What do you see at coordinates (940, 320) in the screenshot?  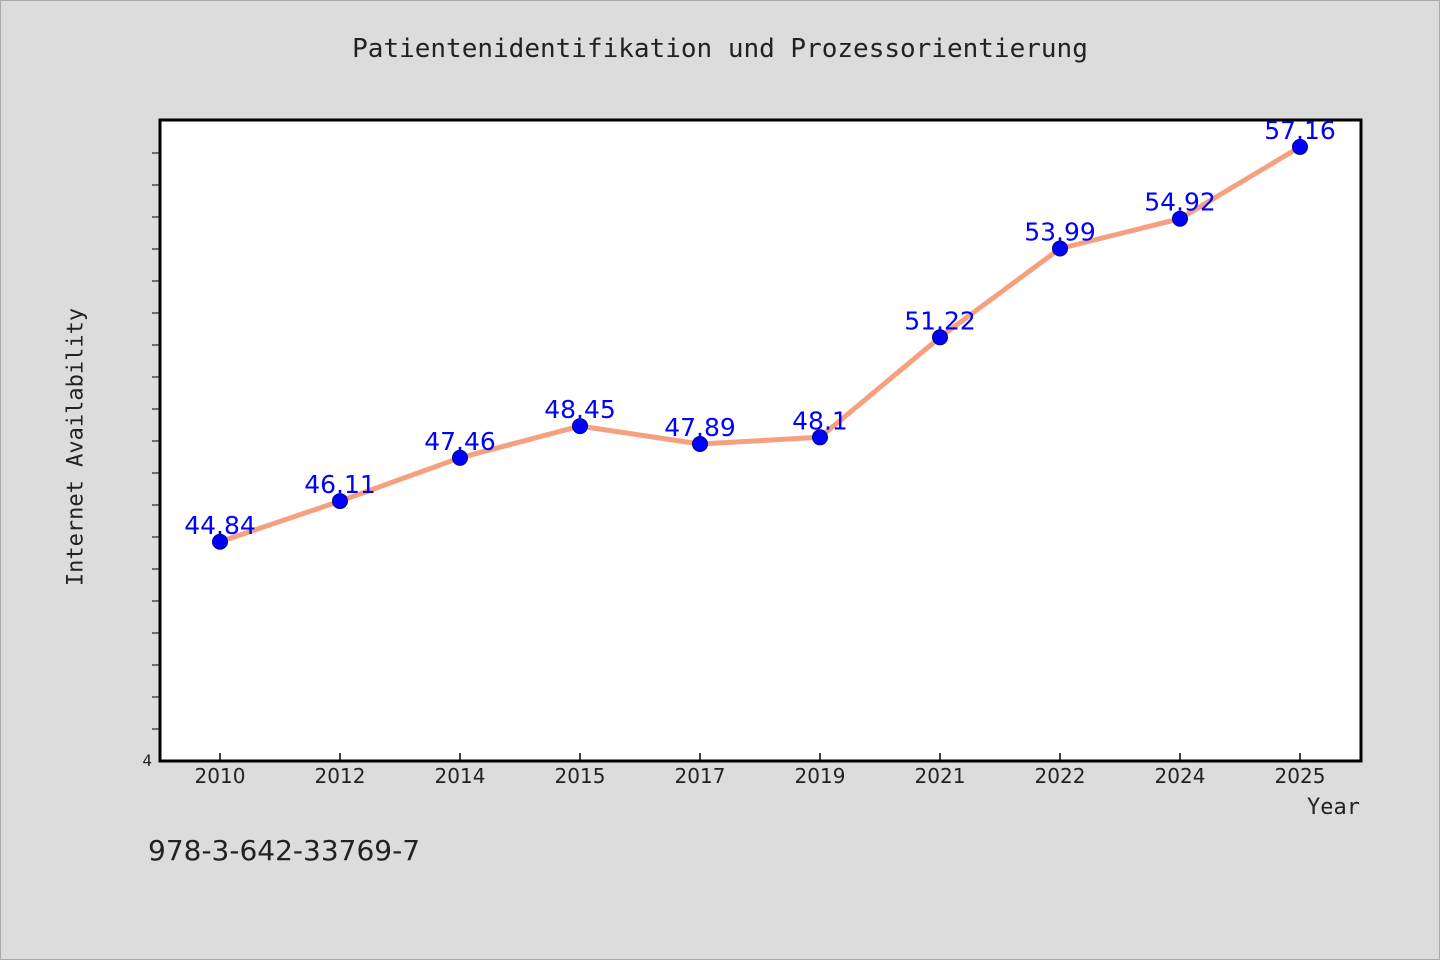 I see `data-label: 51.22` at bounding box center [940, 320].